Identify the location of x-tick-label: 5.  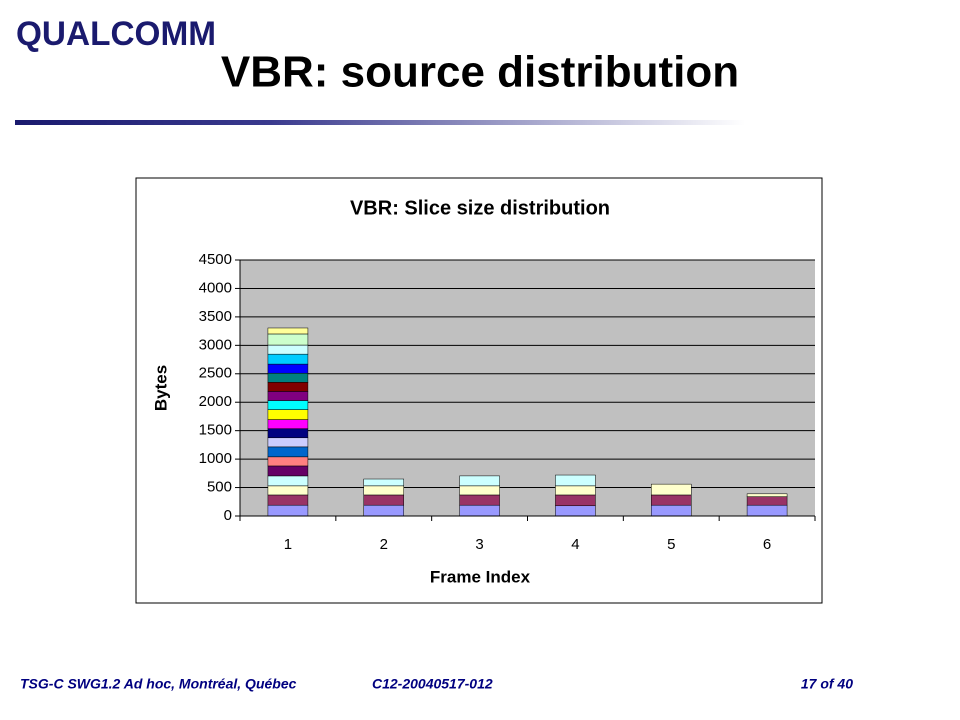
(671, 544).